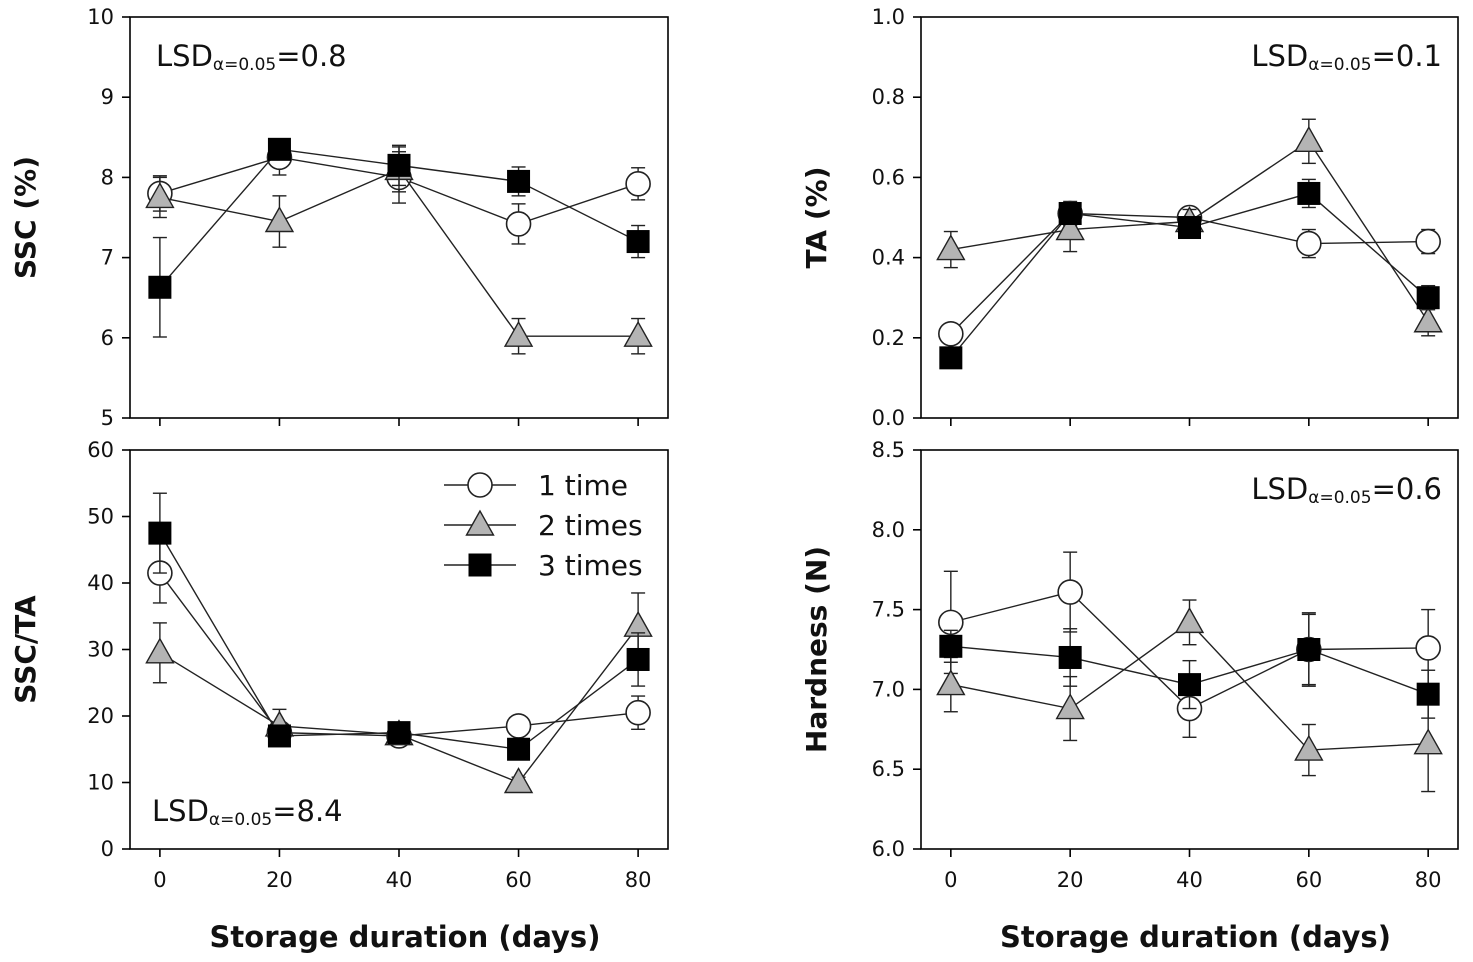 The width and height of the screenshot is (1473, 962). I want to click on y-tick-label: 6.5, so click(888, 769).